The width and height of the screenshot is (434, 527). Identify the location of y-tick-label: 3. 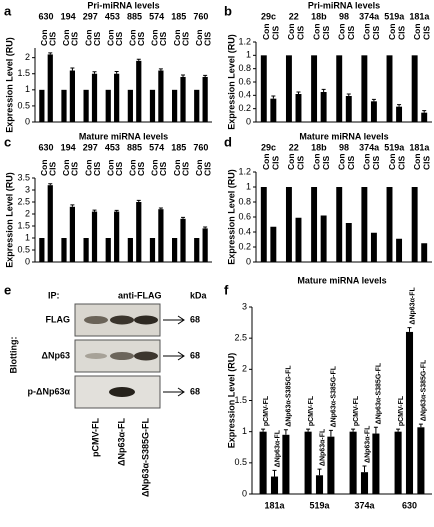
(244, 306).